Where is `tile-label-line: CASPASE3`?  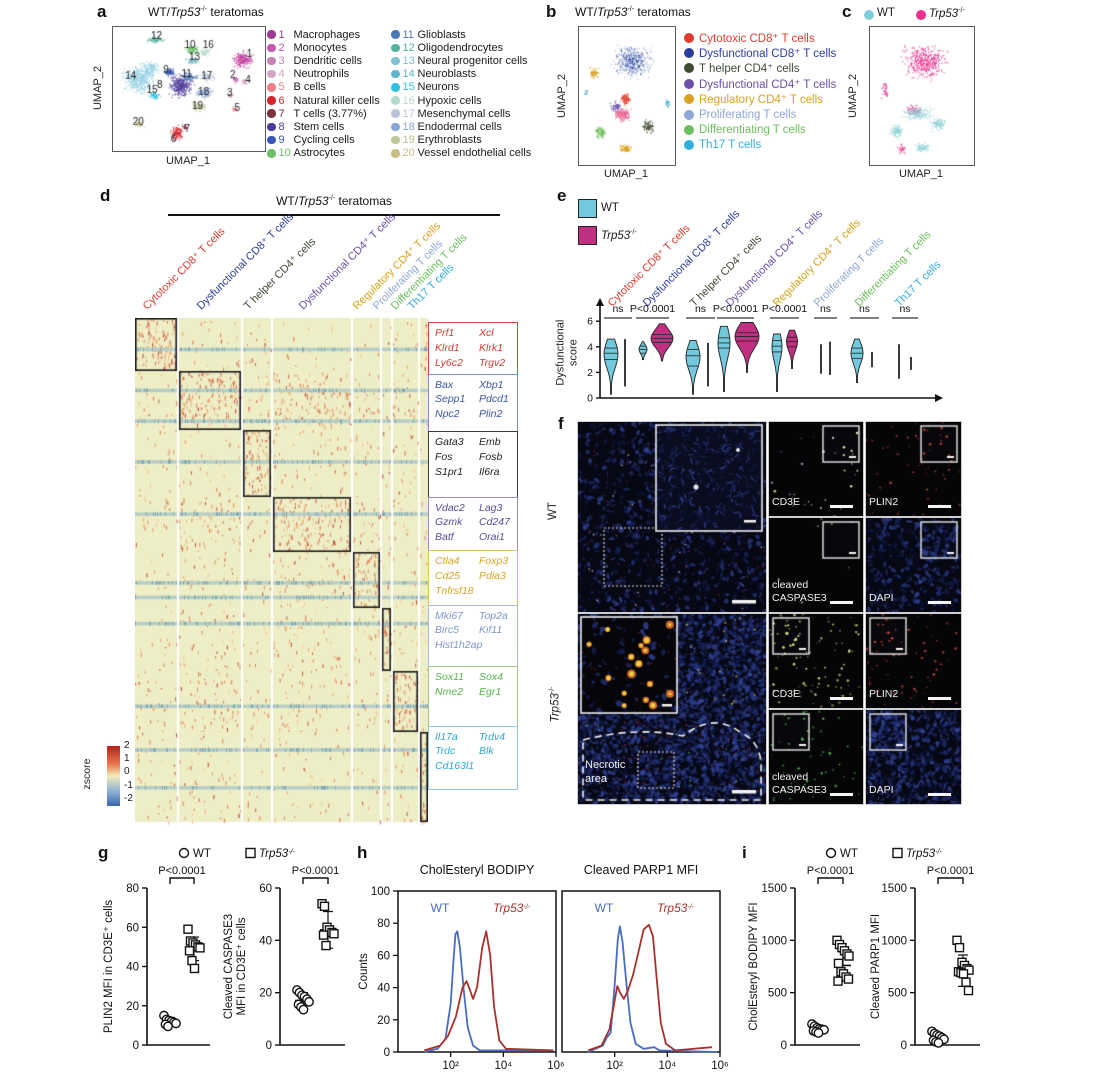
tile-label-line: CASPASE3 is located at coordinates (799, 598).